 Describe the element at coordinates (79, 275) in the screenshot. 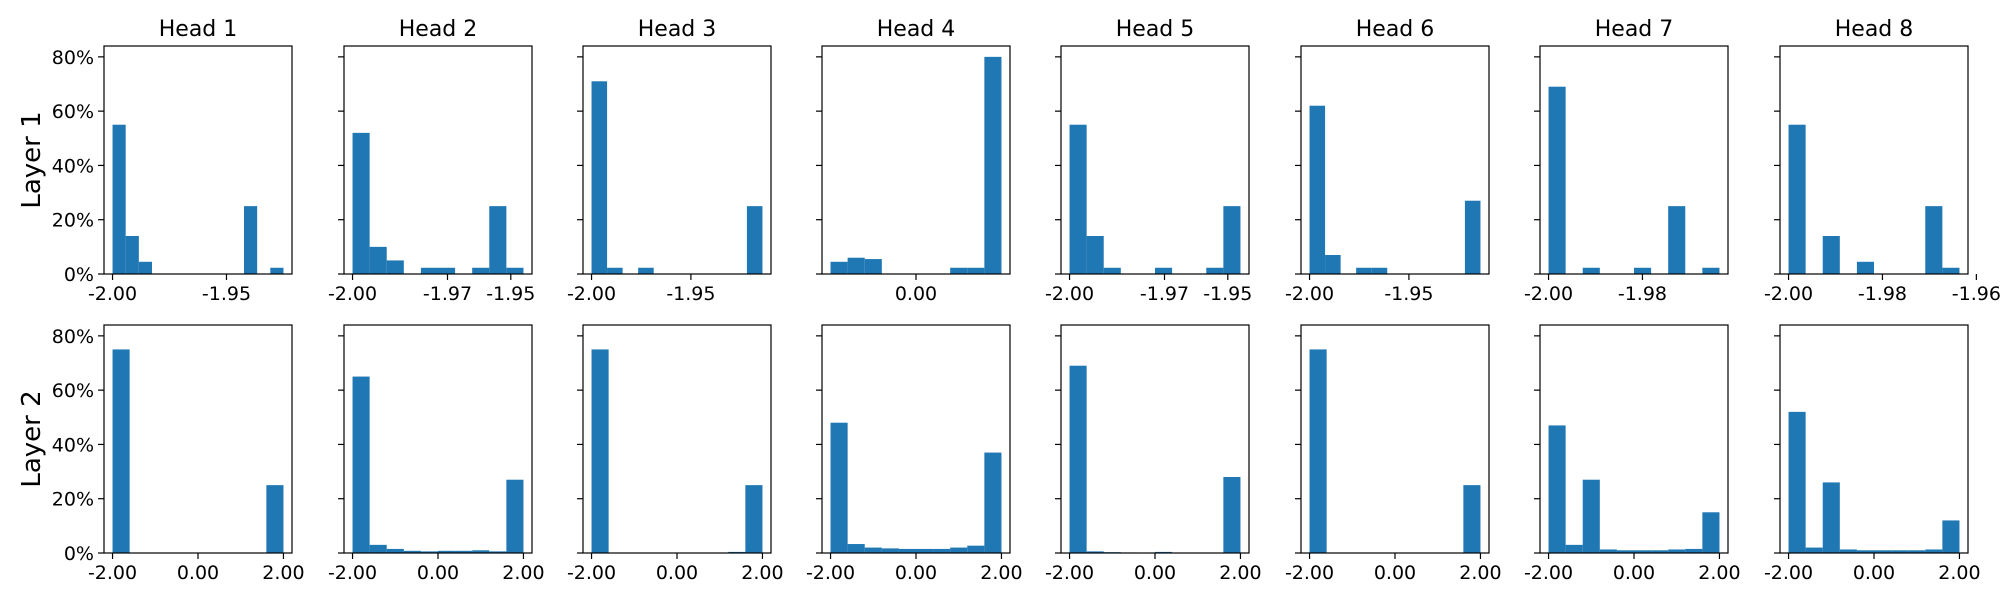

I see `y-tick-label: 0%` at that location.